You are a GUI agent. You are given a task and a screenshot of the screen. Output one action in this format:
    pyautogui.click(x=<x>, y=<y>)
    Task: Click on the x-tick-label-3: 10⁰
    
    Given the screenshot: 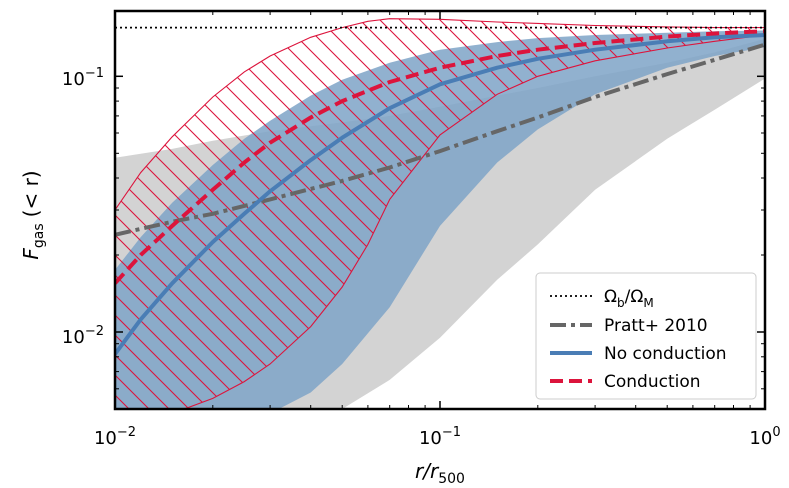 What is the action you would take?
    pyautogui.click(x=764, y=437)
    